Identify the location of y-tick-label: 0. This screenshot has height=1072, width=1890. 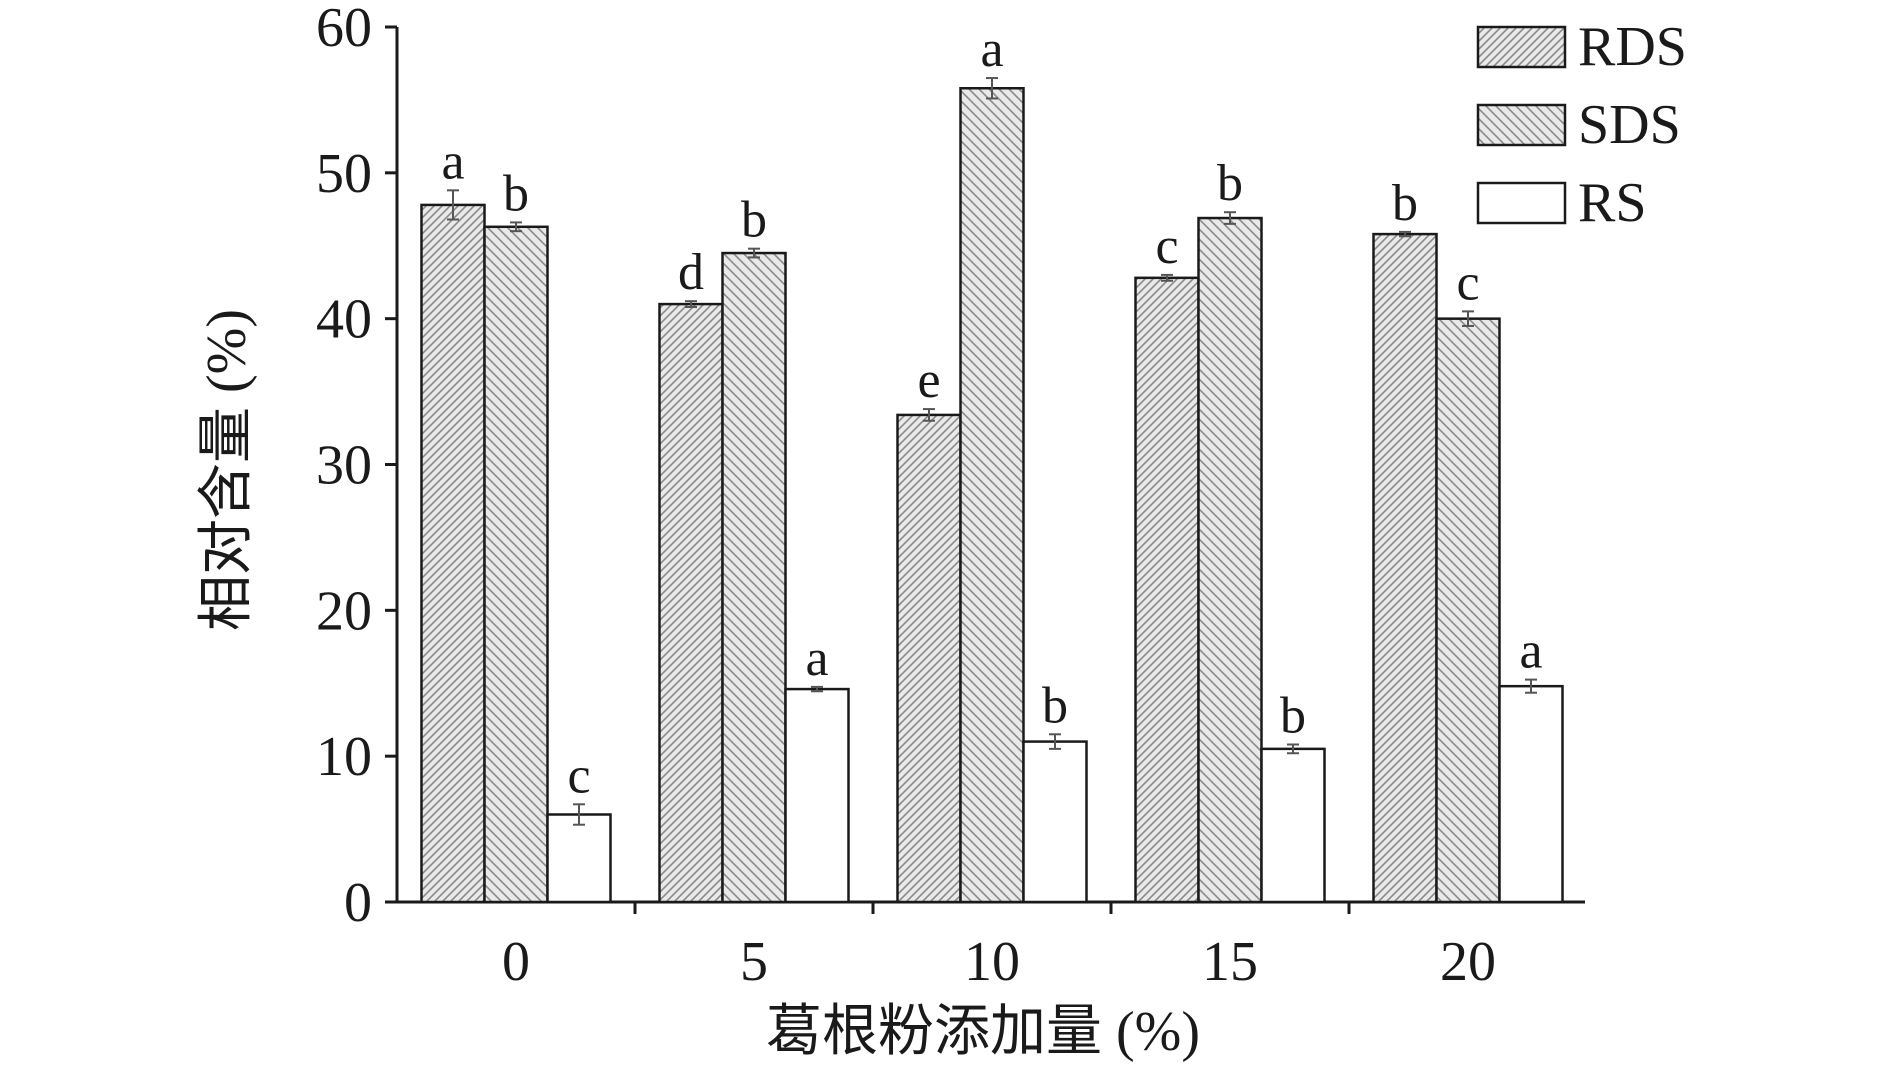
(358, 903).